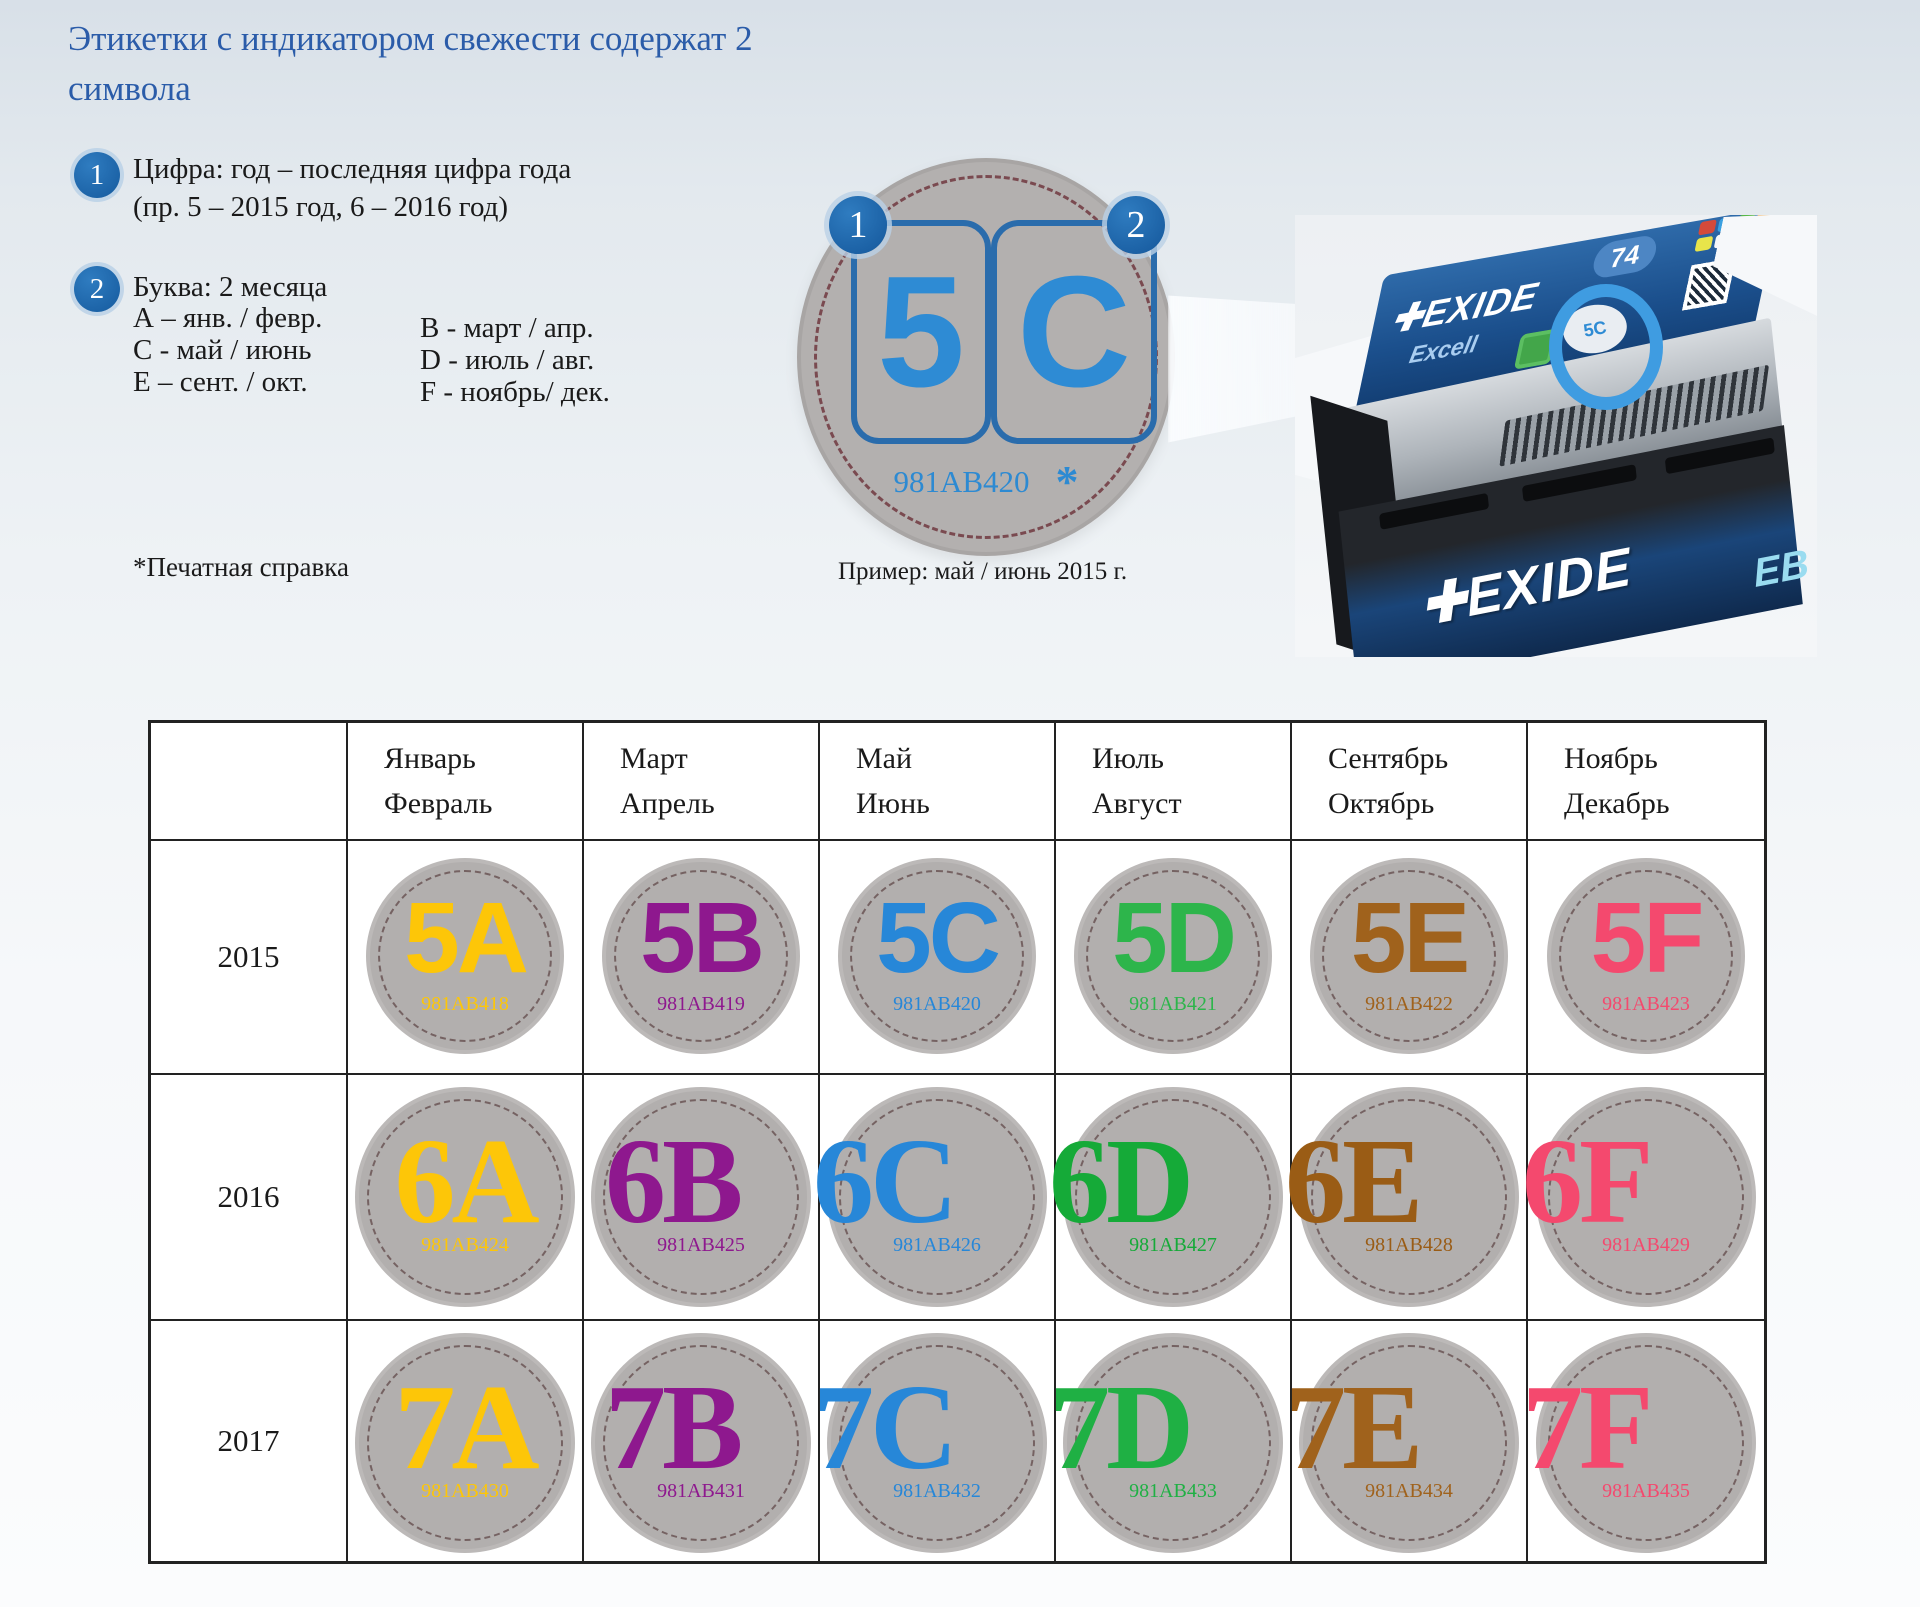 The image size is (1920, 1607). I want to click on freshness-sticker: 6B 981AB425, so click(701, 1197).